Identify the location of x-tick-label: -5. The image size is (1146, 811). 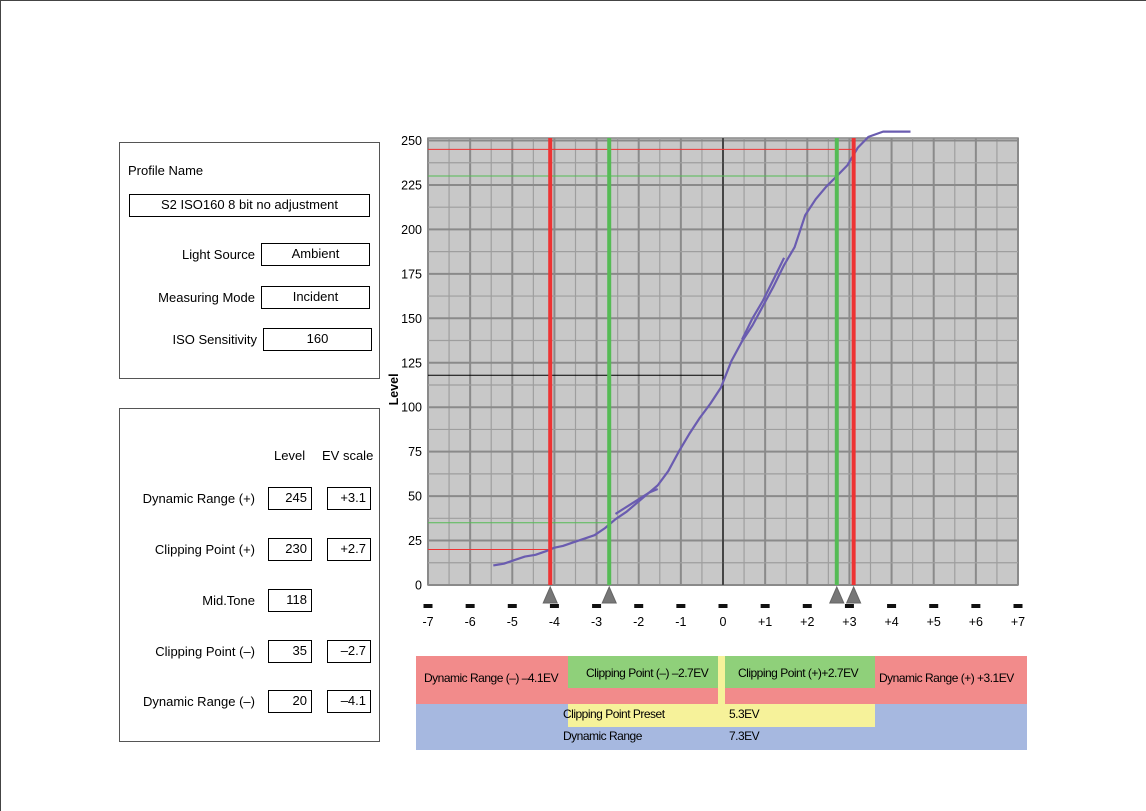
(512, 622).